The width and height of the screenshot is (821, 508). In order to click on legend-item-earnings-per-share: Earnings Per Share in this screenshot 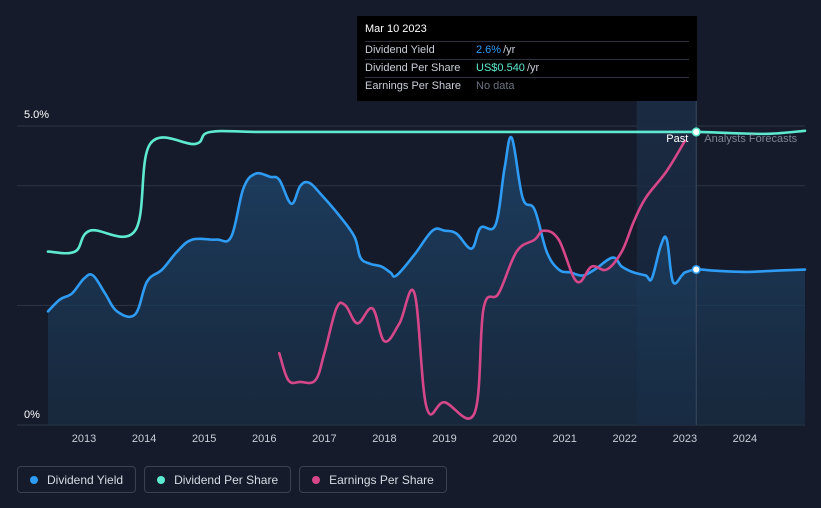, I will do `click(373, 479)`.